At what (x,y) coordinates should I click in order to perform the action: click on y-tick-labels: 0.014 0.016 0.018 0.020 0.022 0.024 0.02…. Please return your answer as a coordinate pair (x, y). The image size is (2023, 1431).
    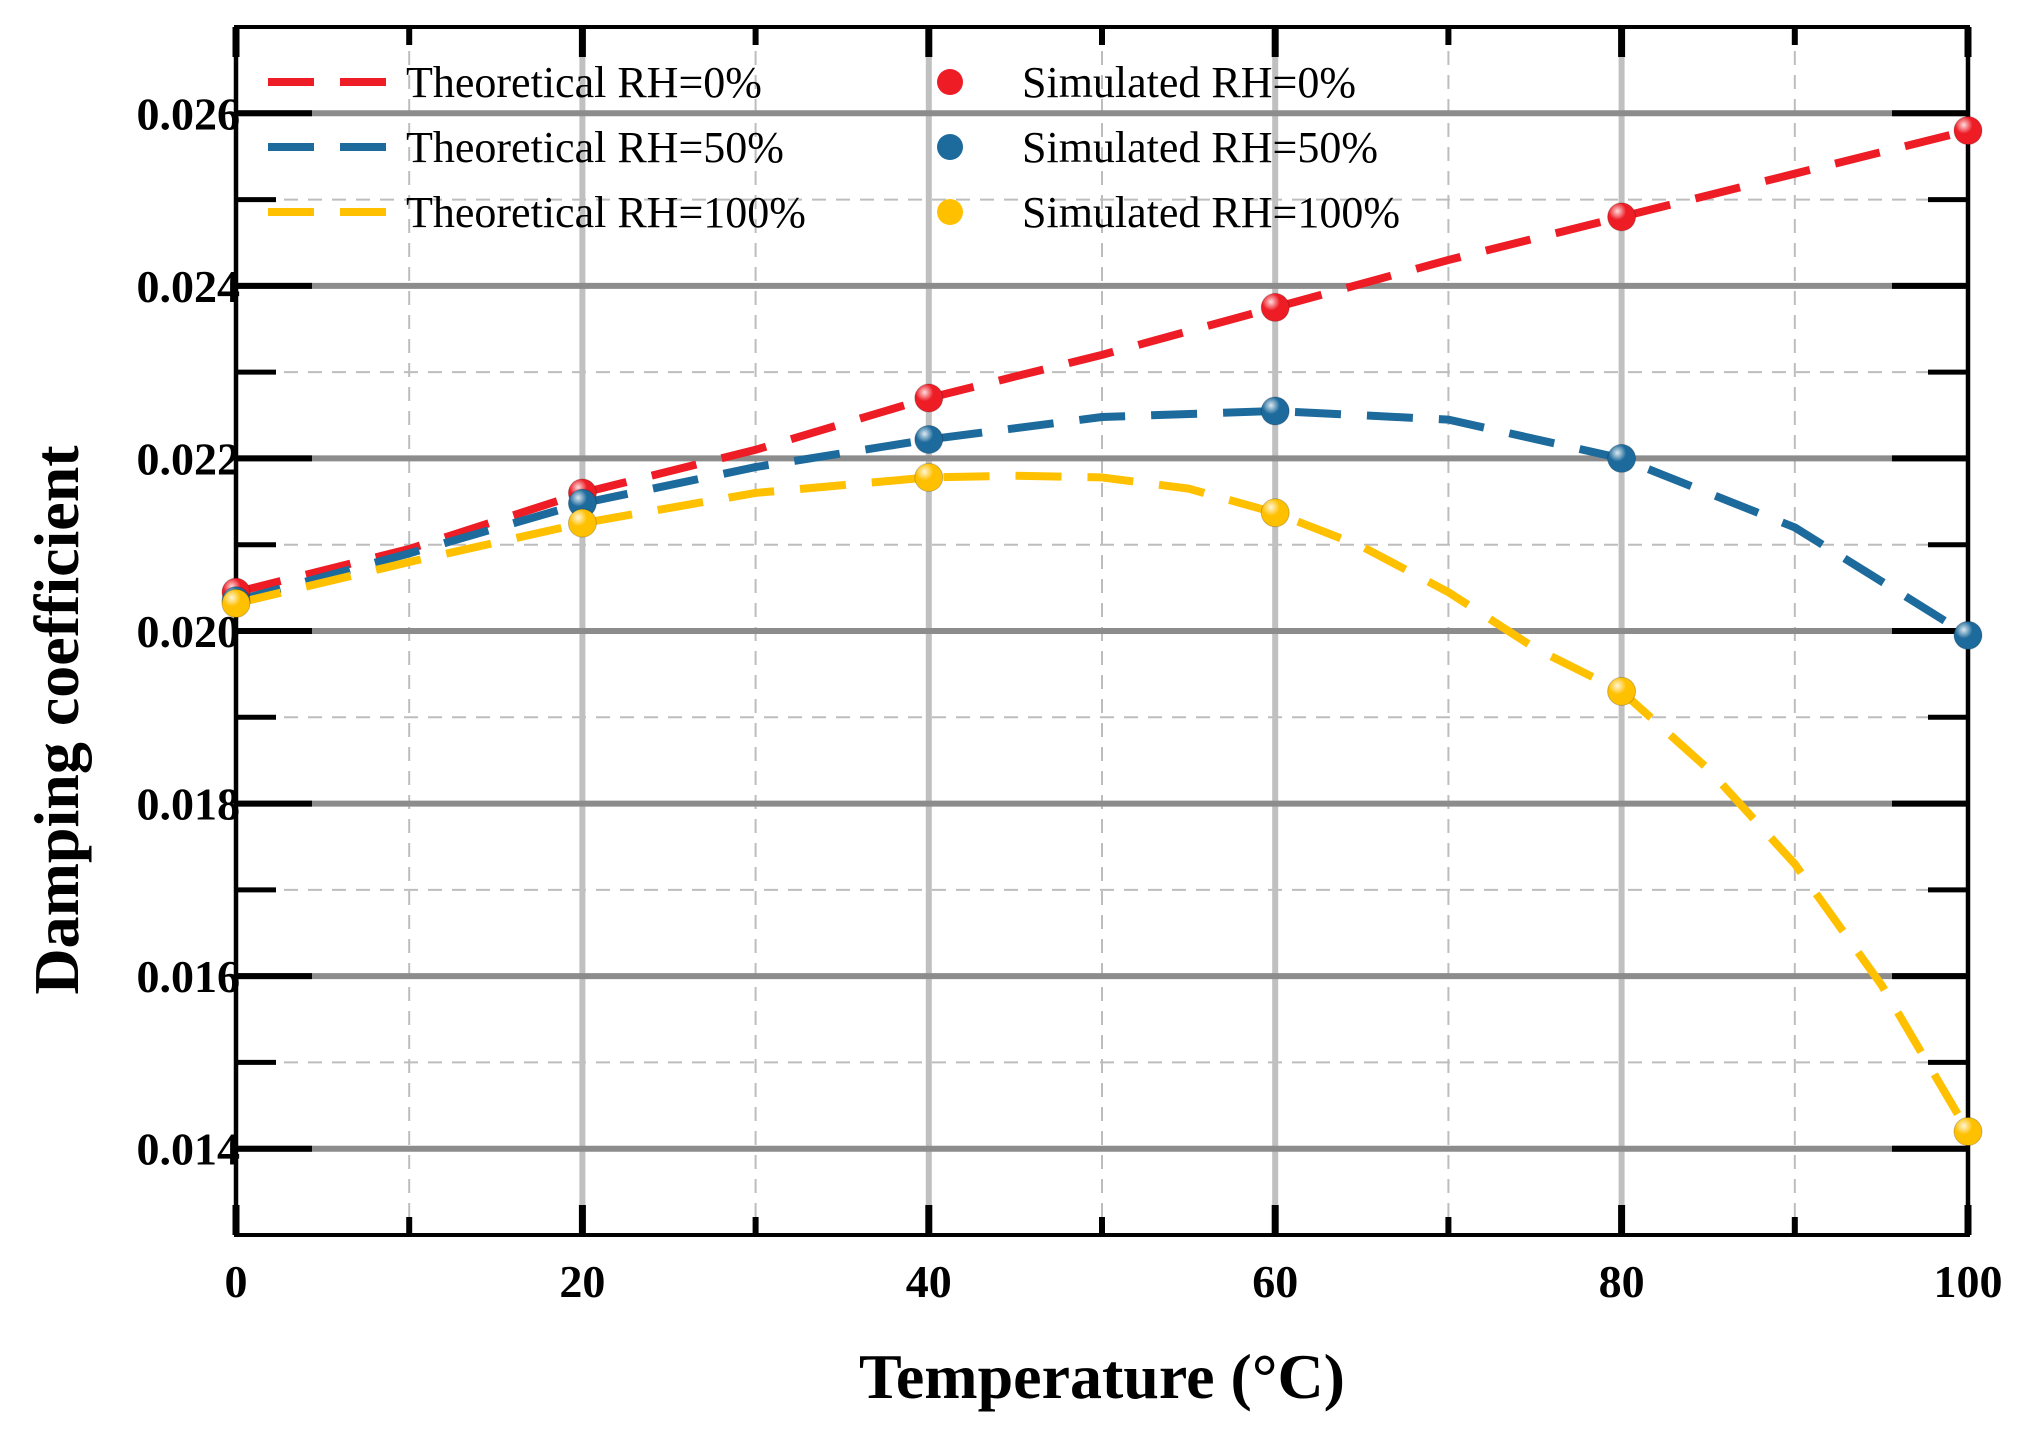
    Looking at the image, I should click on (189, 631).